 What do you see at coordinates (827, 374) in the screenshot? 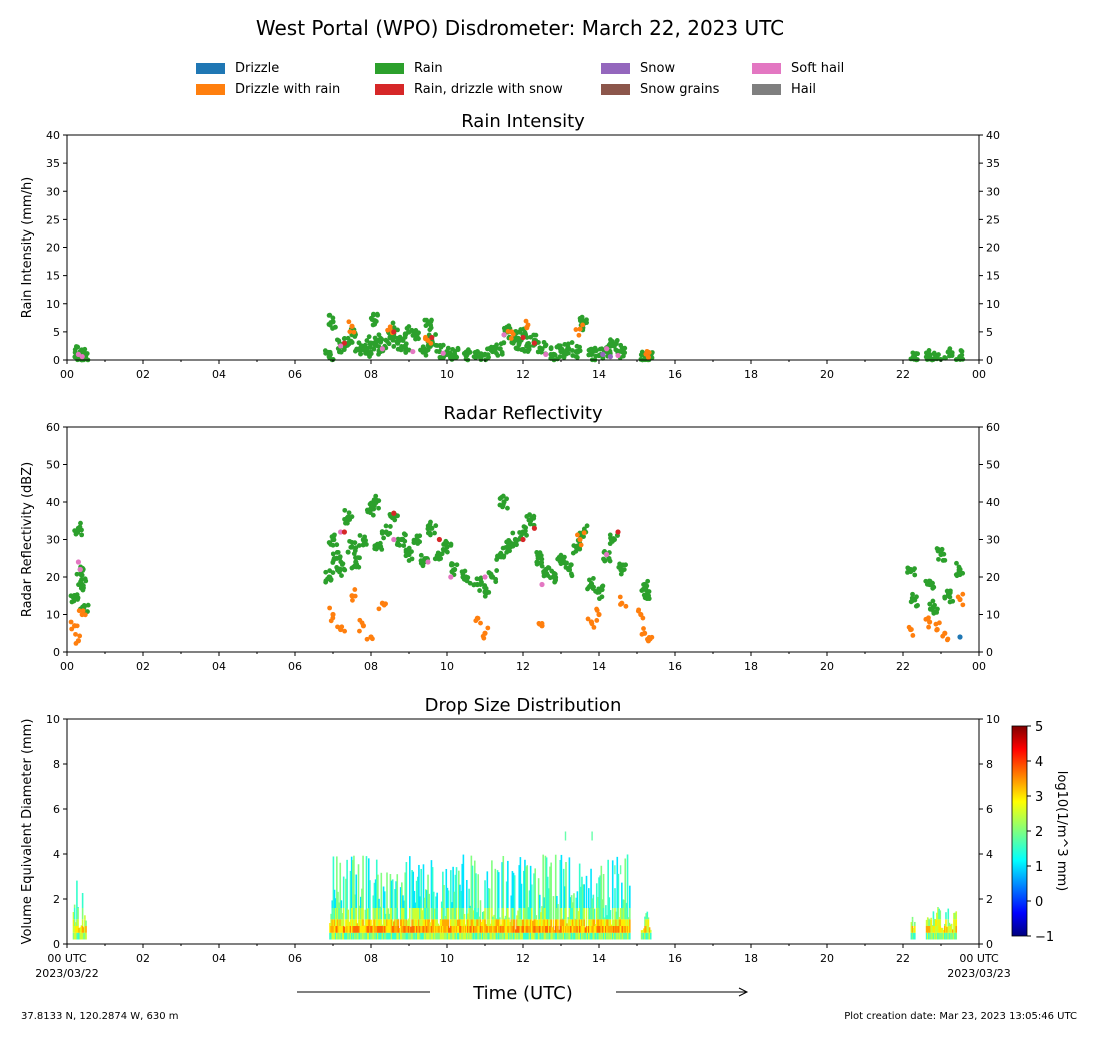
I see `x-tick-label: 20` at bounding box center [827, 374].